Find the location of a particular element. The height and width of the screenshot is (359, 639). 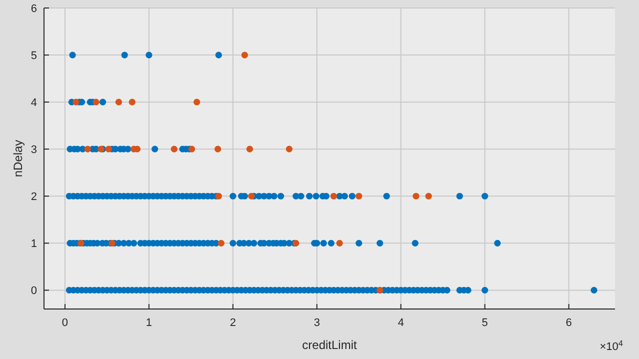

x-tick-label: 6 is located at coordinates (569, 323).